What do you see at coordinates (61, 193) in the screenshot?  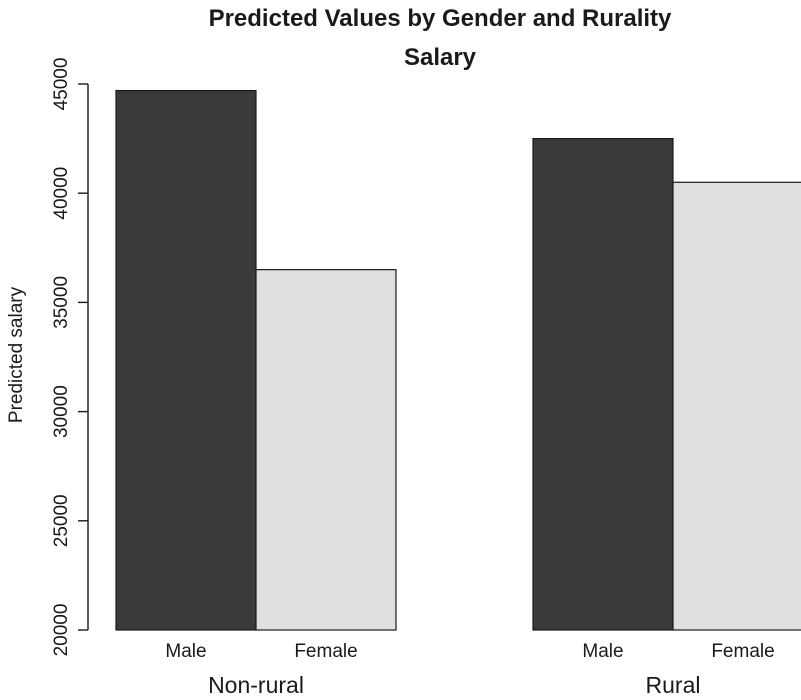 I see `y-tick-label: 40000` at bounding box center [61, 193].